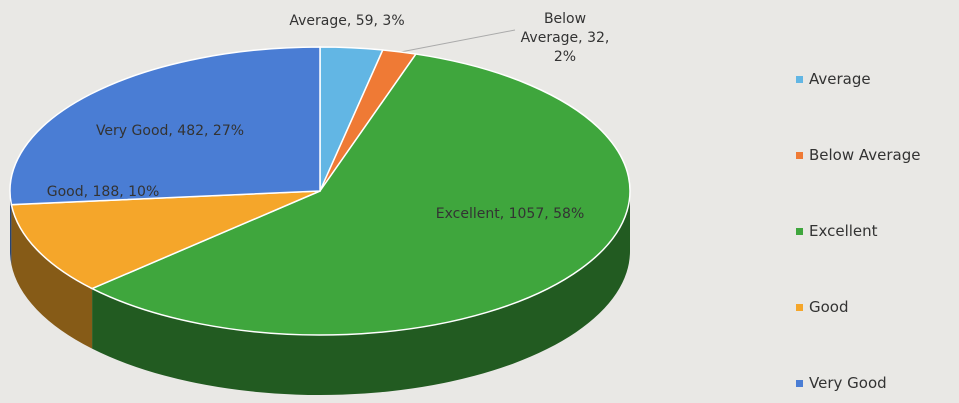 The width and height of the screenshot is (959, 403). Describe the element at coordinates (843, 231) in the screenshot. I see `legend-label: Excellent` at that location.